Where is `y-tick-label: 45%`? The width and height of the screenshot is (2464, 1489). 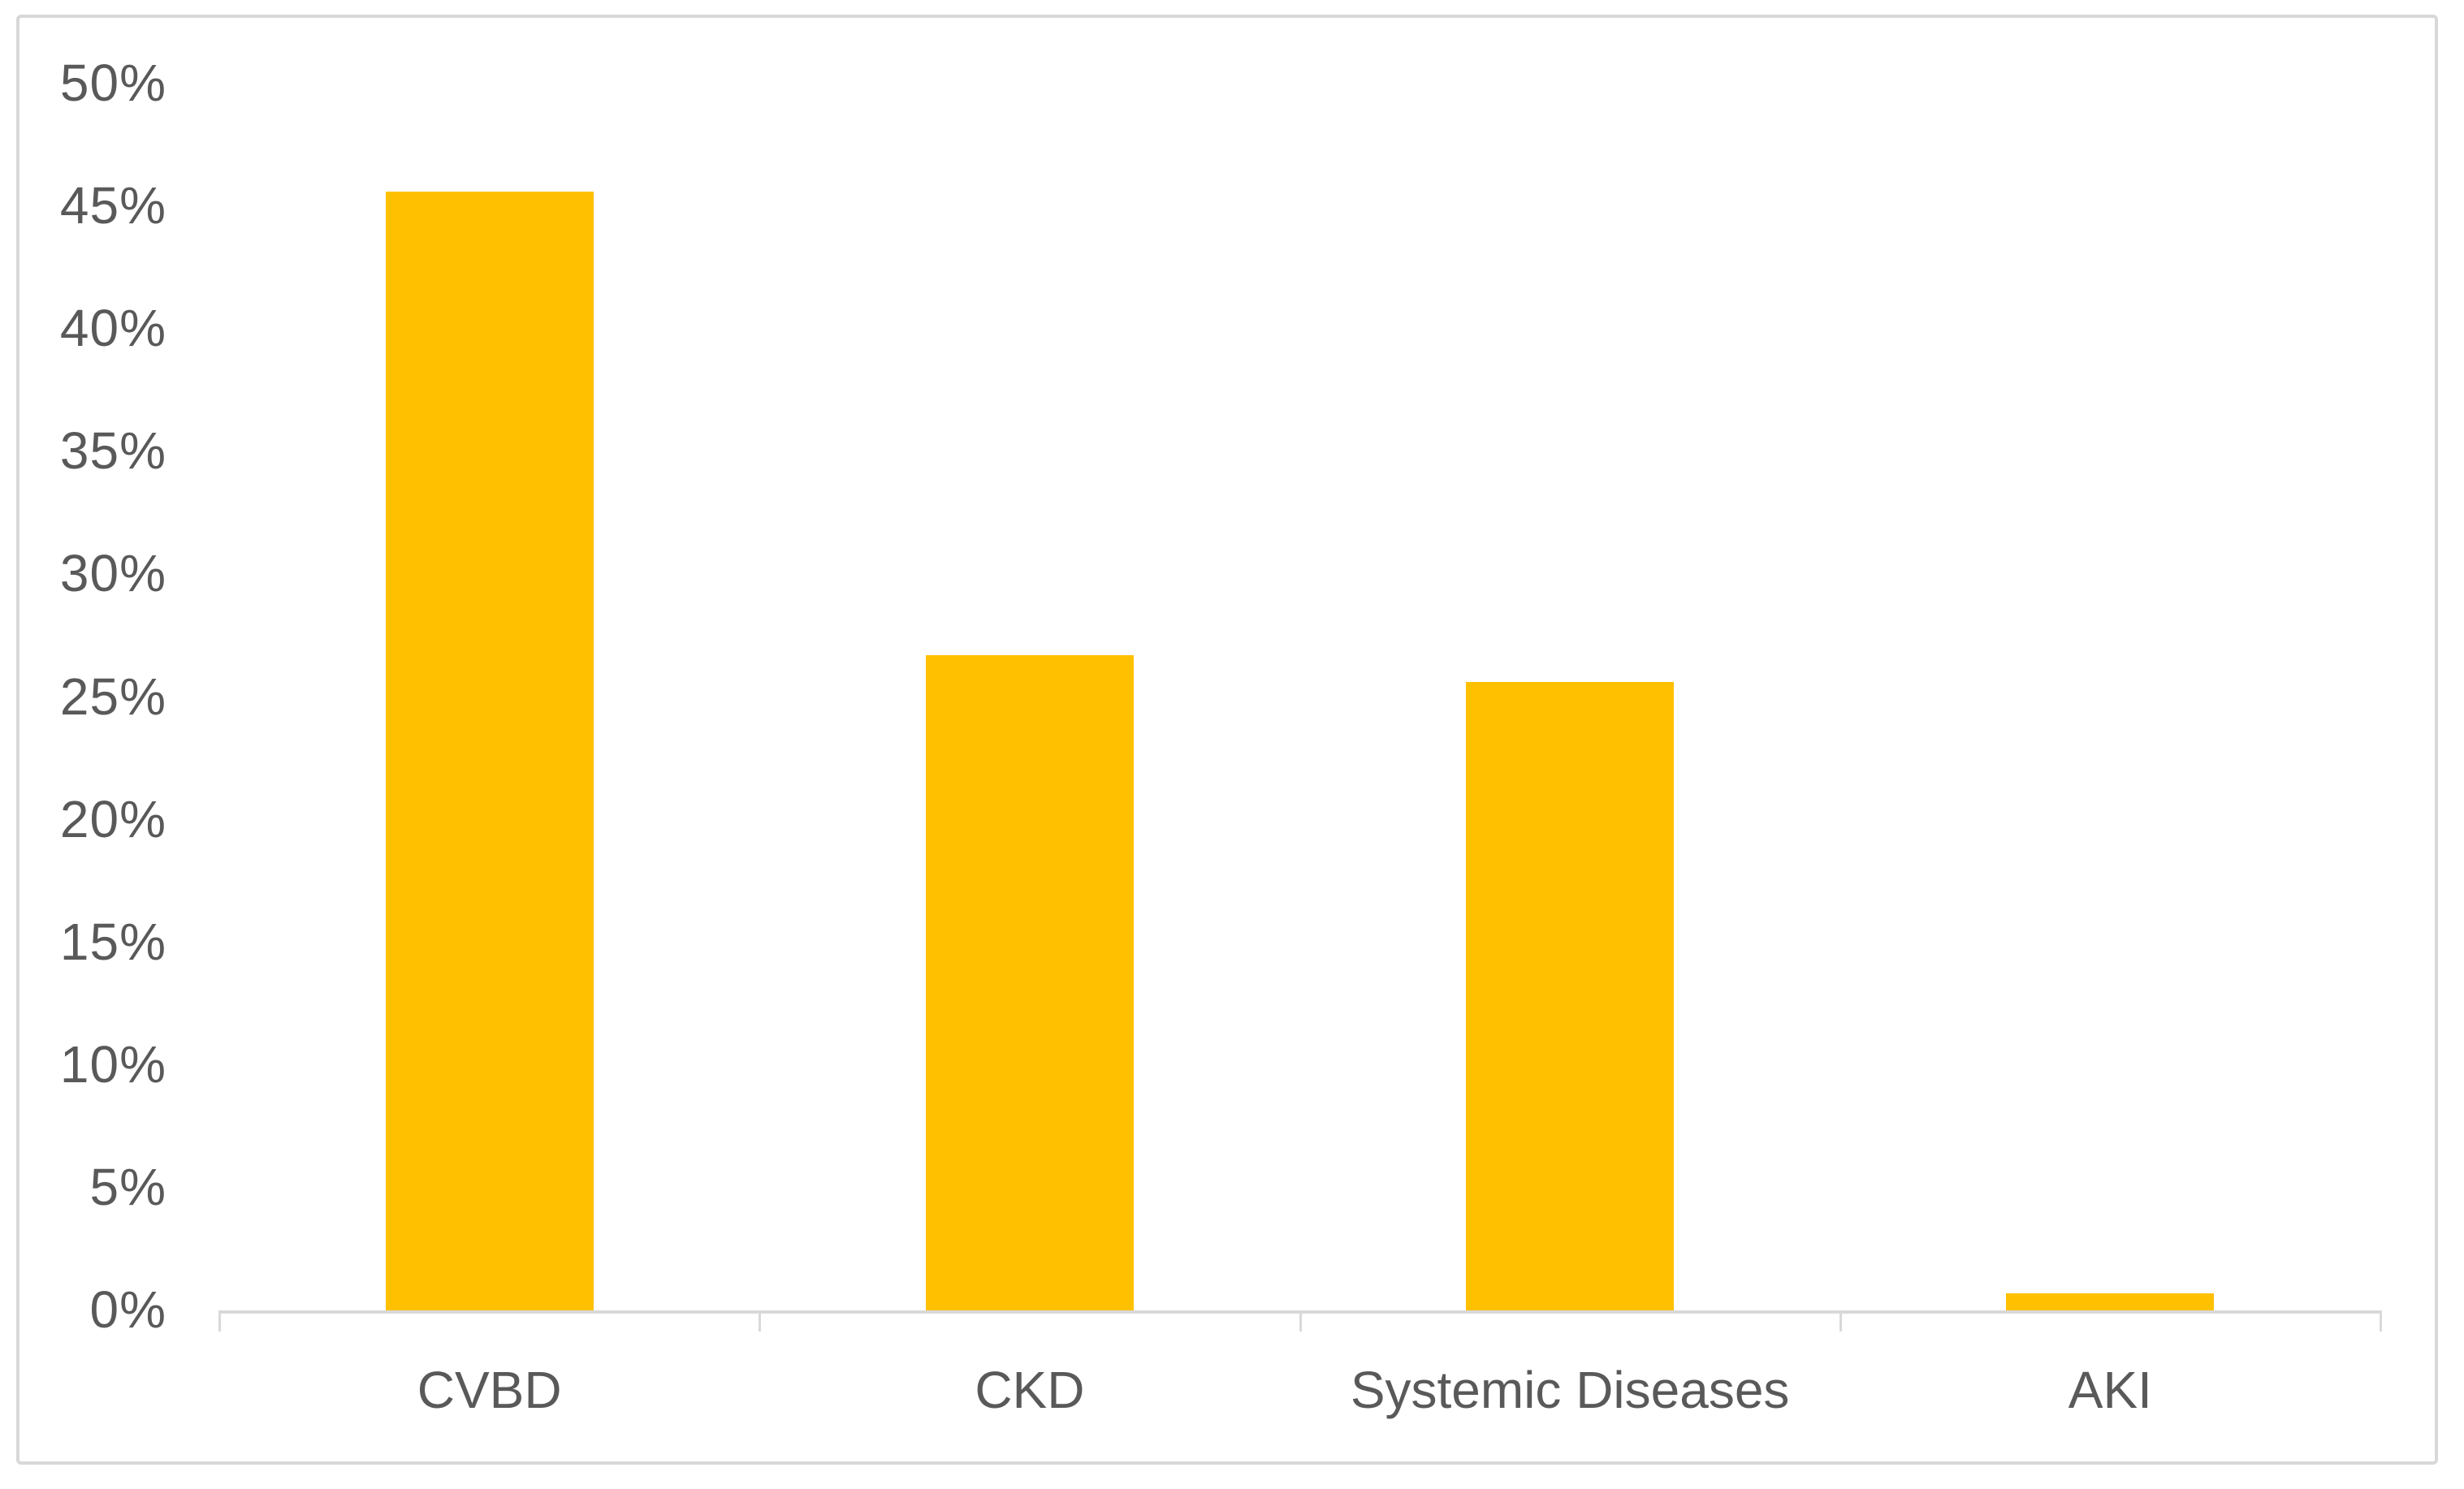 y-tick-label: 45% is located at coordinates (112, 205).